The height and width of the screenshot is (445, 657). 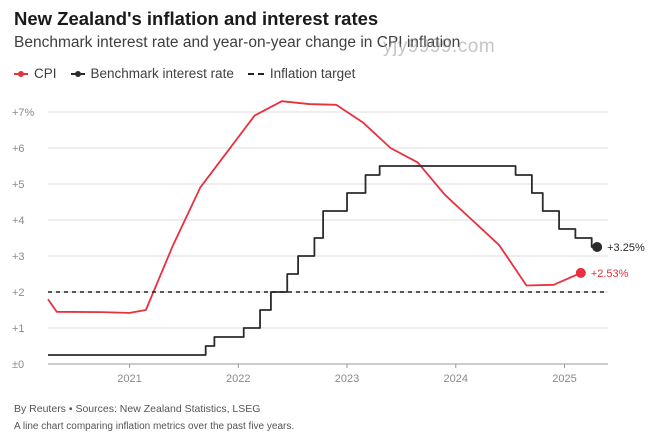 I want to click on legend-swatch-rate, so click(x=77, y=73).